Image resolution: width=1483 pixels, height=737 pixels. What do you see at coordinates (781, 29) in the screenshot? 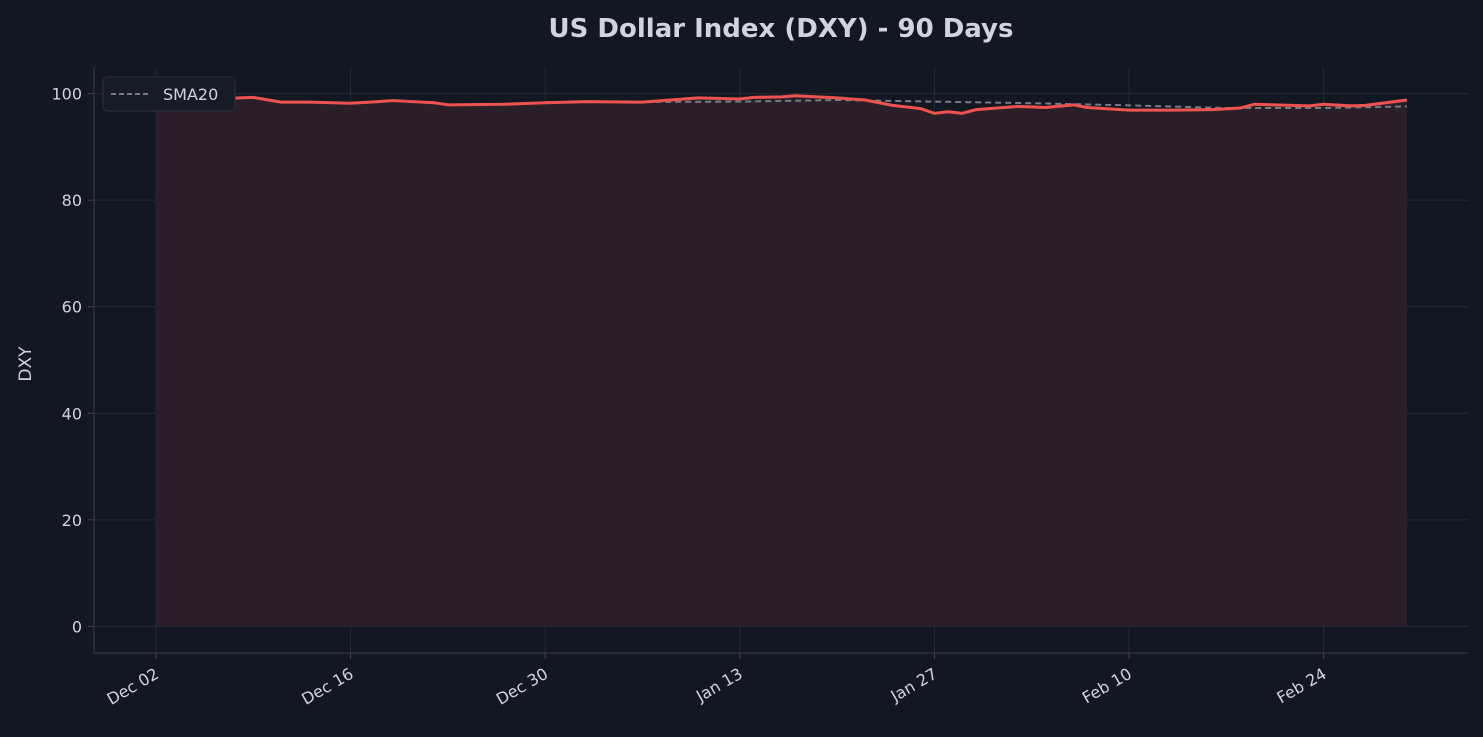
I see `chart-title: US Dollar Index (DXY) - 90 Days` at bounding box center [781, 29].